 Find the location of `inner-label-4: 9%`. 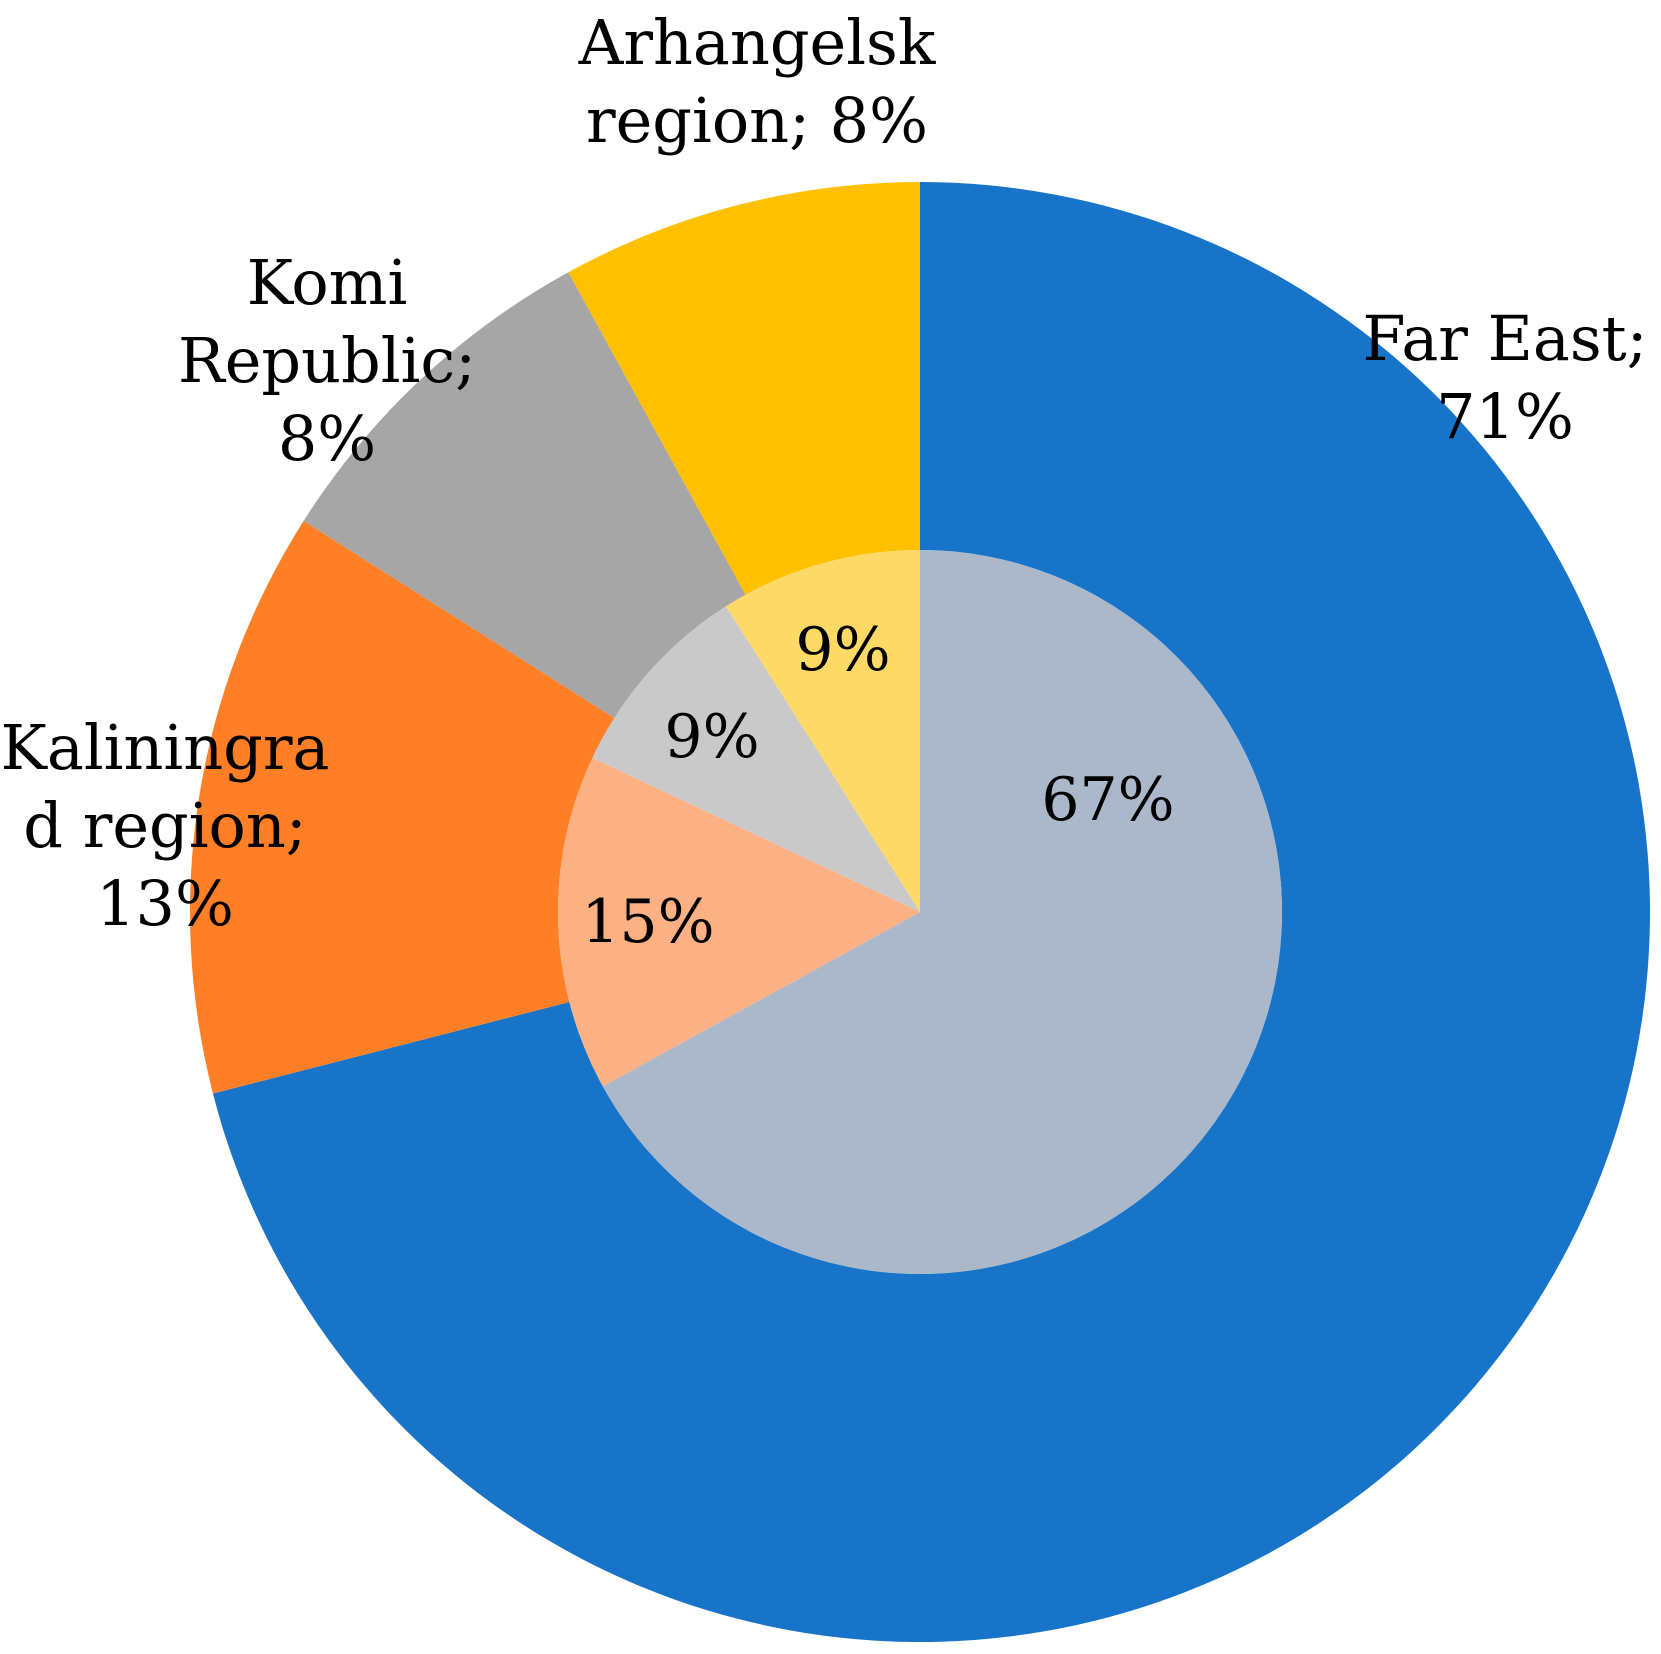

inner-label-4: 9% is located at coordinates (842, 650).